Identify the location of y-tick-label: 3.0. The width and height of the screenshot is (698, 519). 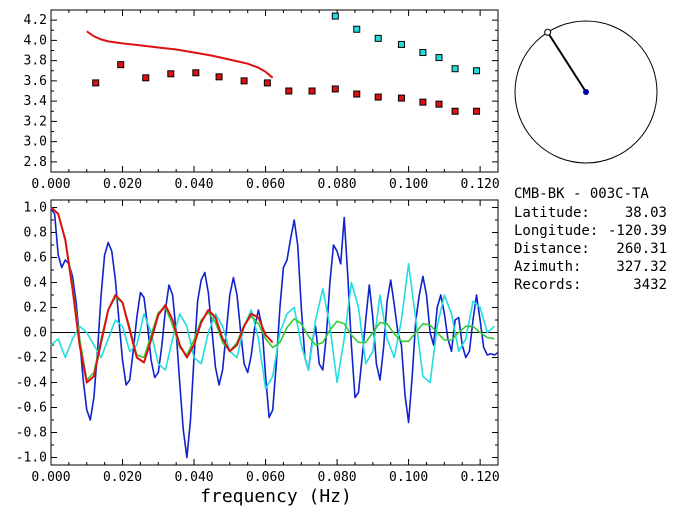
(35, 142).